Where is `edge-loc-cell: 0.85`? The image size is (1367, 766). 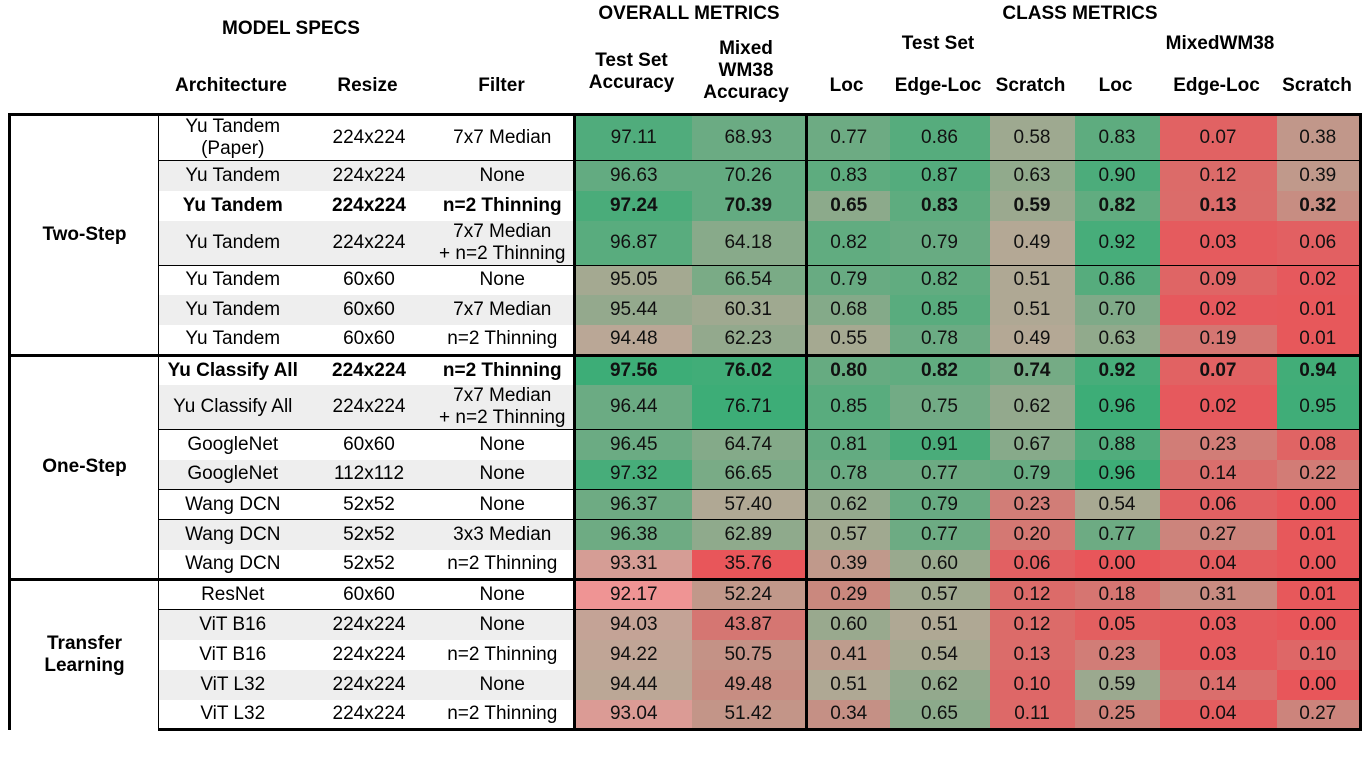 edge-loc-cell: 0.85 is located at coordinates (939, 310).